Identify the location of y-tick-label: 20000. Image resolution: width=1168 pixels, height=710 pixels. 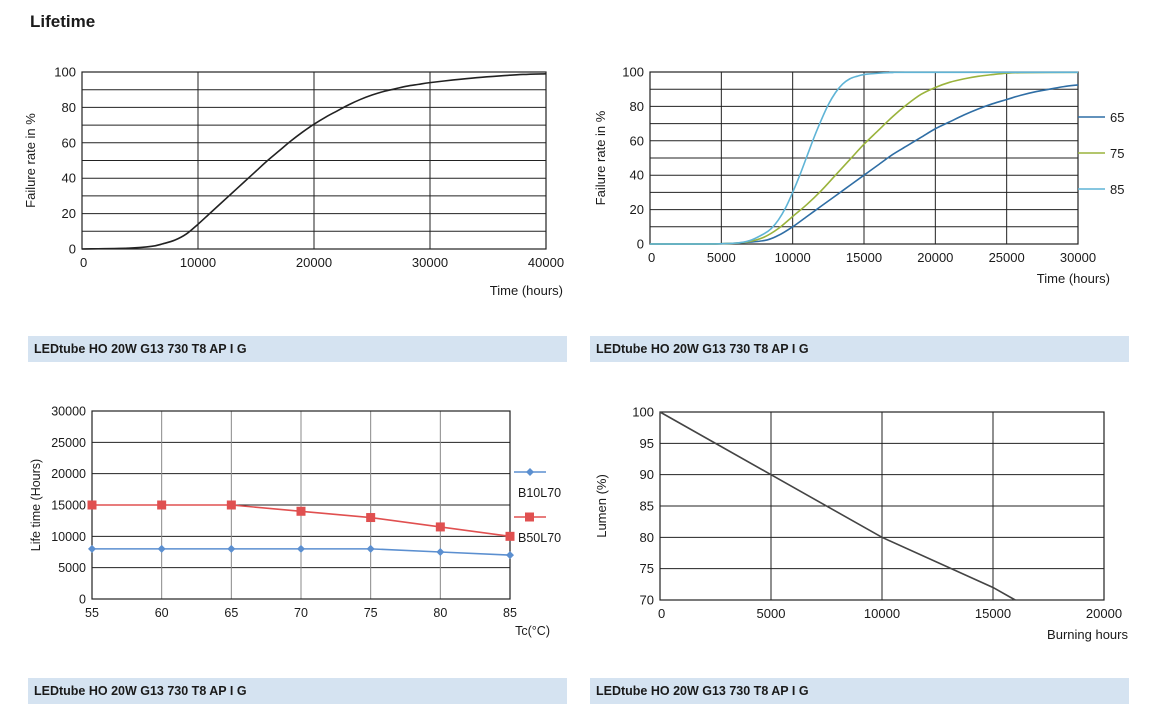
(68, 474).